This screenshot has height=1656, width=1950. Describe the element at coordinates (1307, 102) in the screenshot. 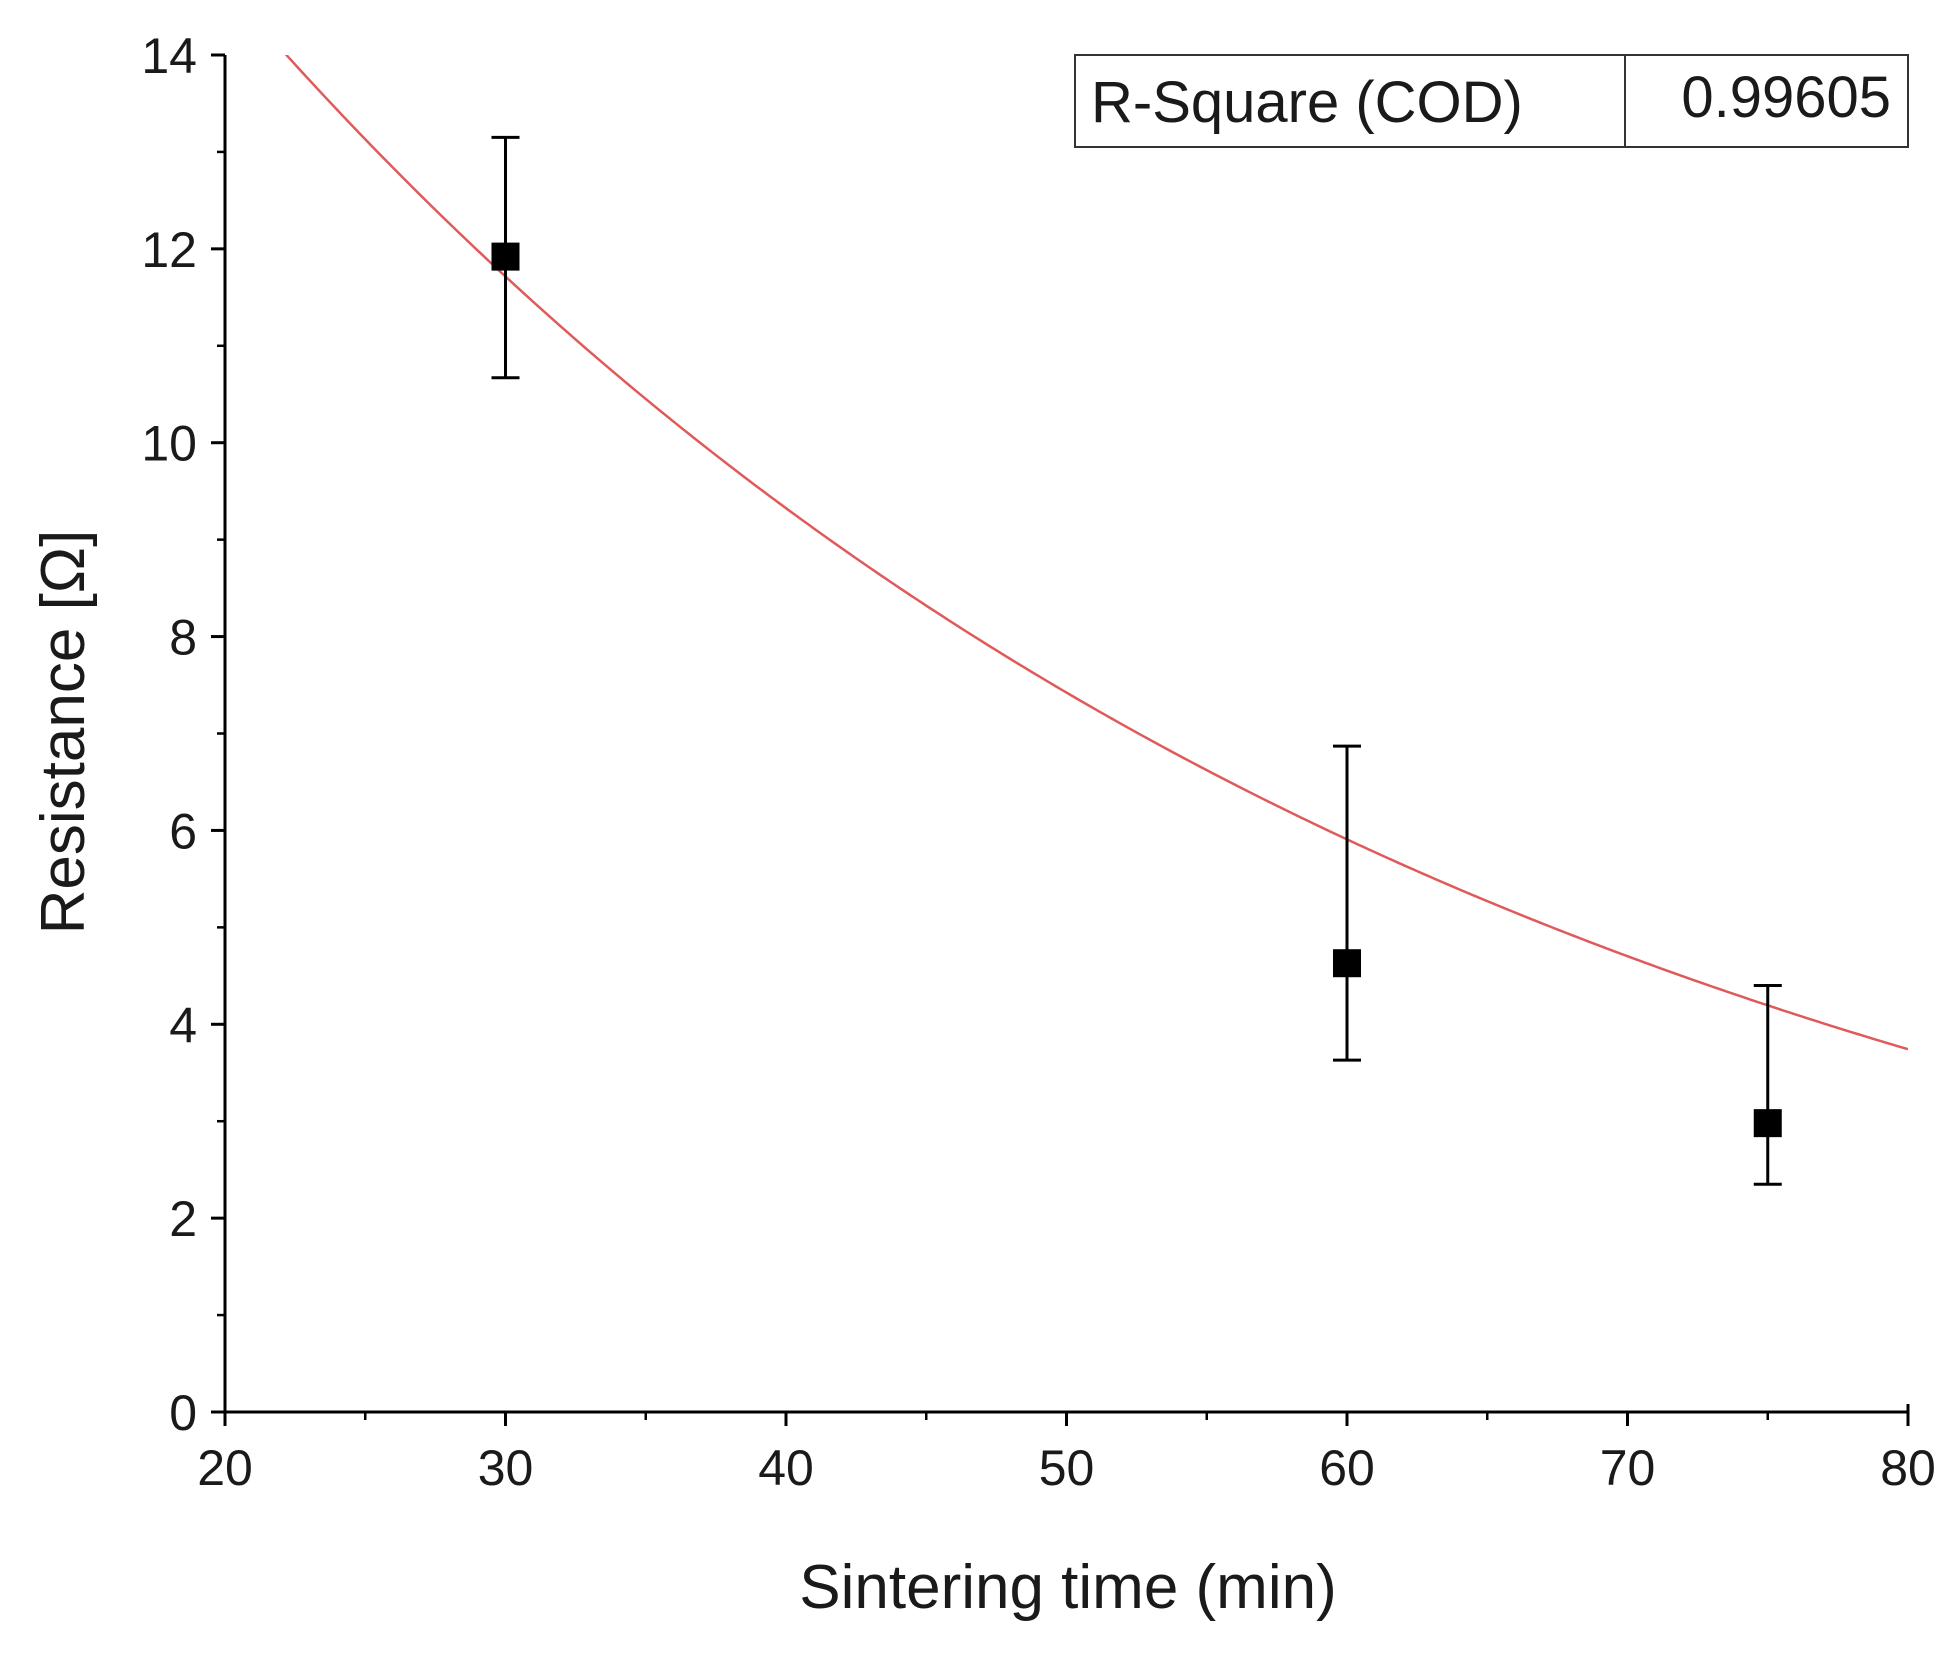

I see `r-square-label: R-Square (COD)` at that location.